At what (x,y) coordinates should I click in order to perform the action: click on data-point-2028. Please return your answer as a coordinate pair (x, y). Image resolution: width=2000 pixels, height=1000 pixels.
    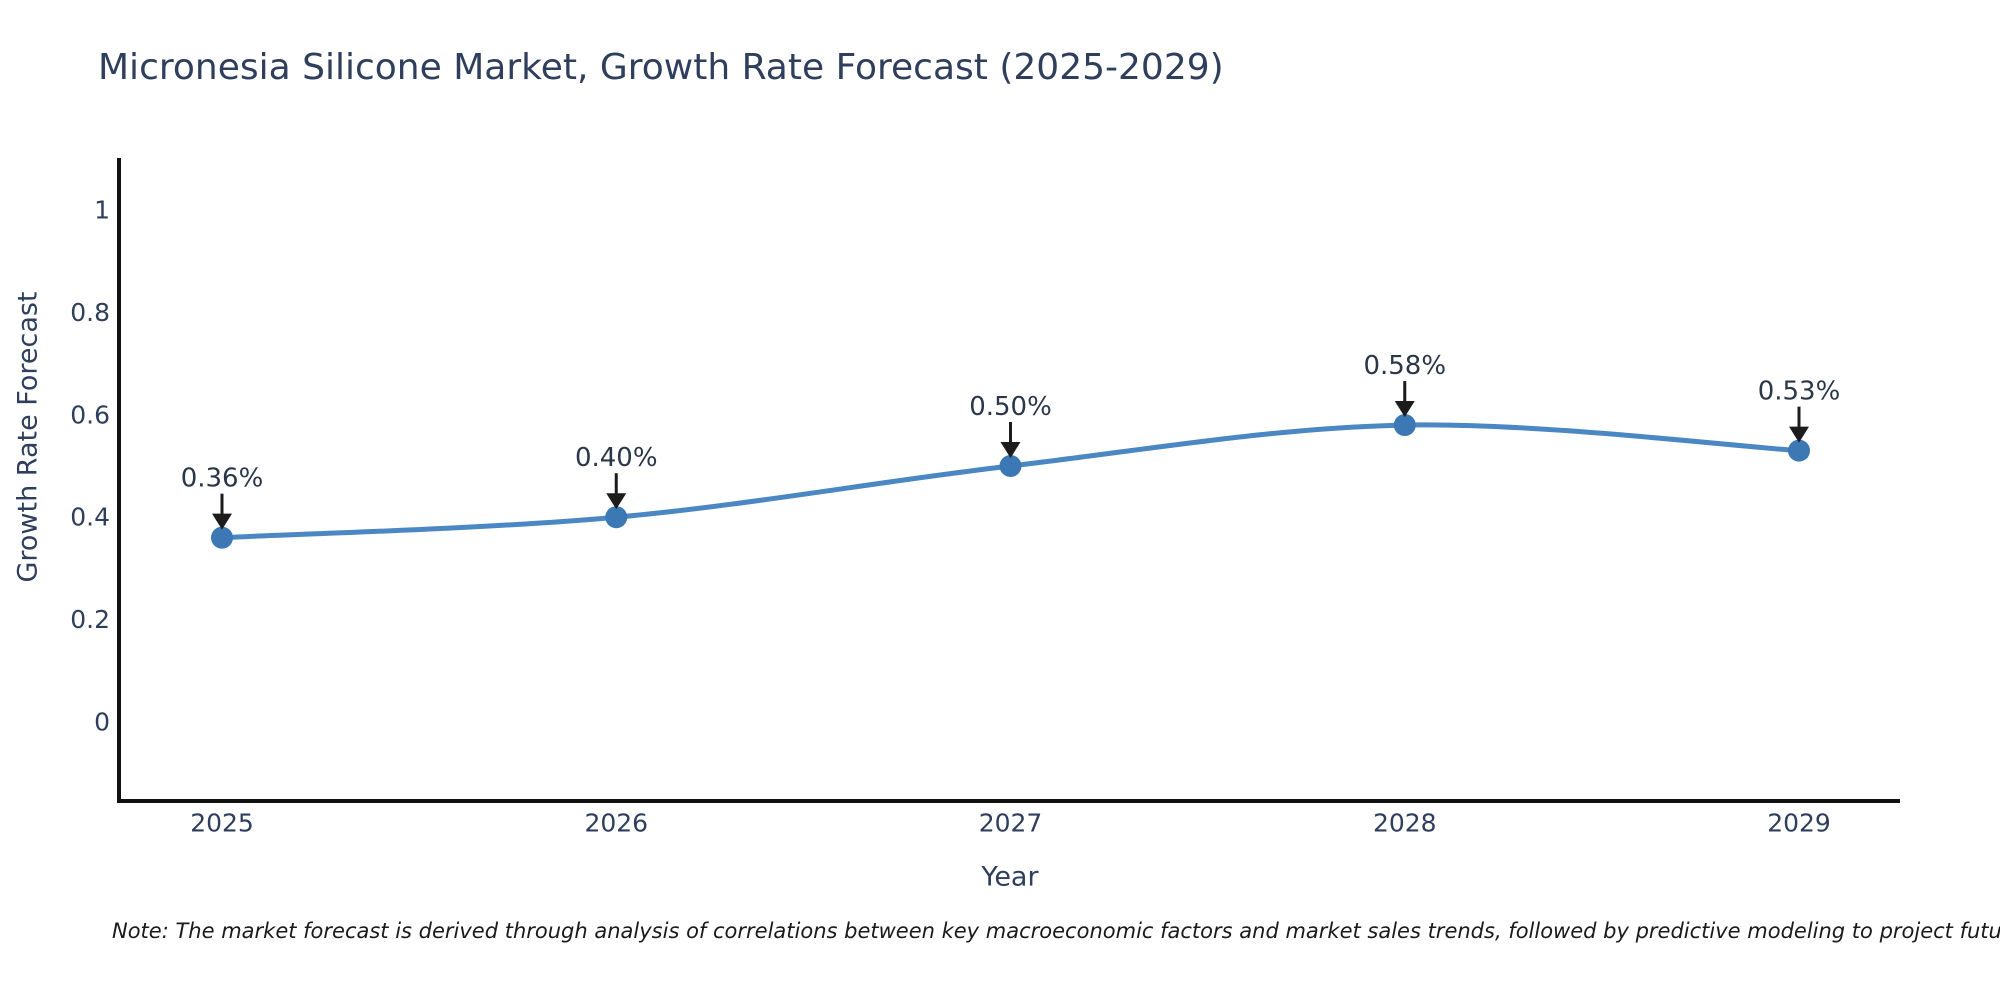
    Looking at the image, I should click on (1404, 425).